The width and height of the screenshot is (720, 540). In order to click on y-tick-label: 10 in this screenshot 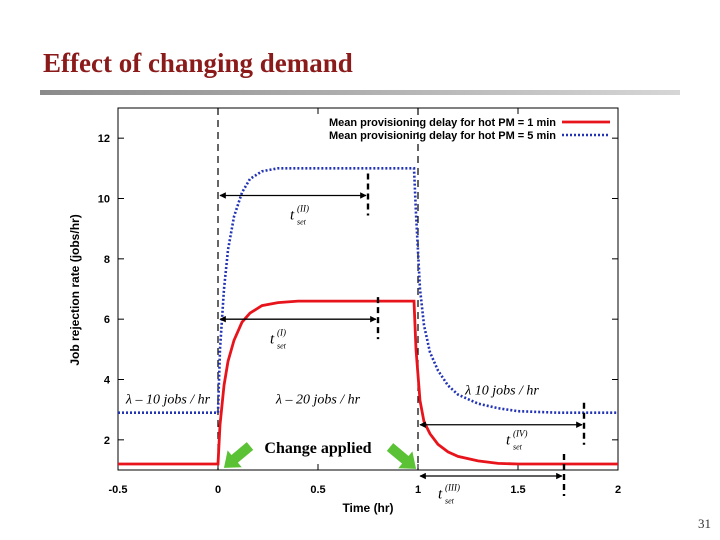, I will do `click(104, 200)`.